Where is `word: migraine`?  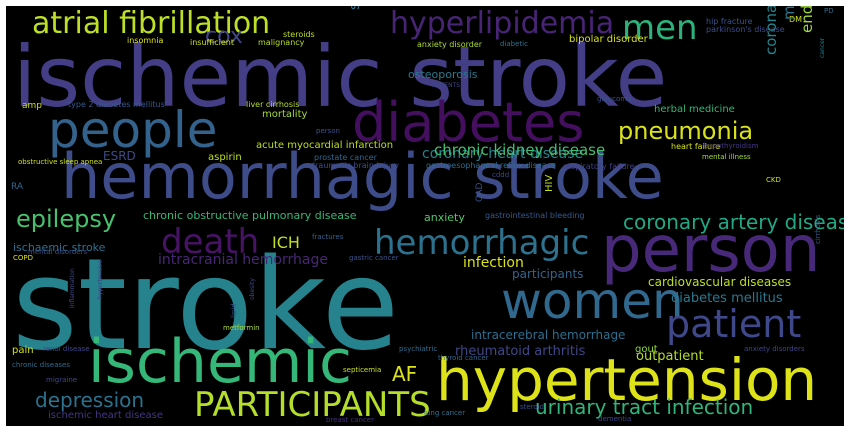 word: migraine is located at coordinates (62, 380).